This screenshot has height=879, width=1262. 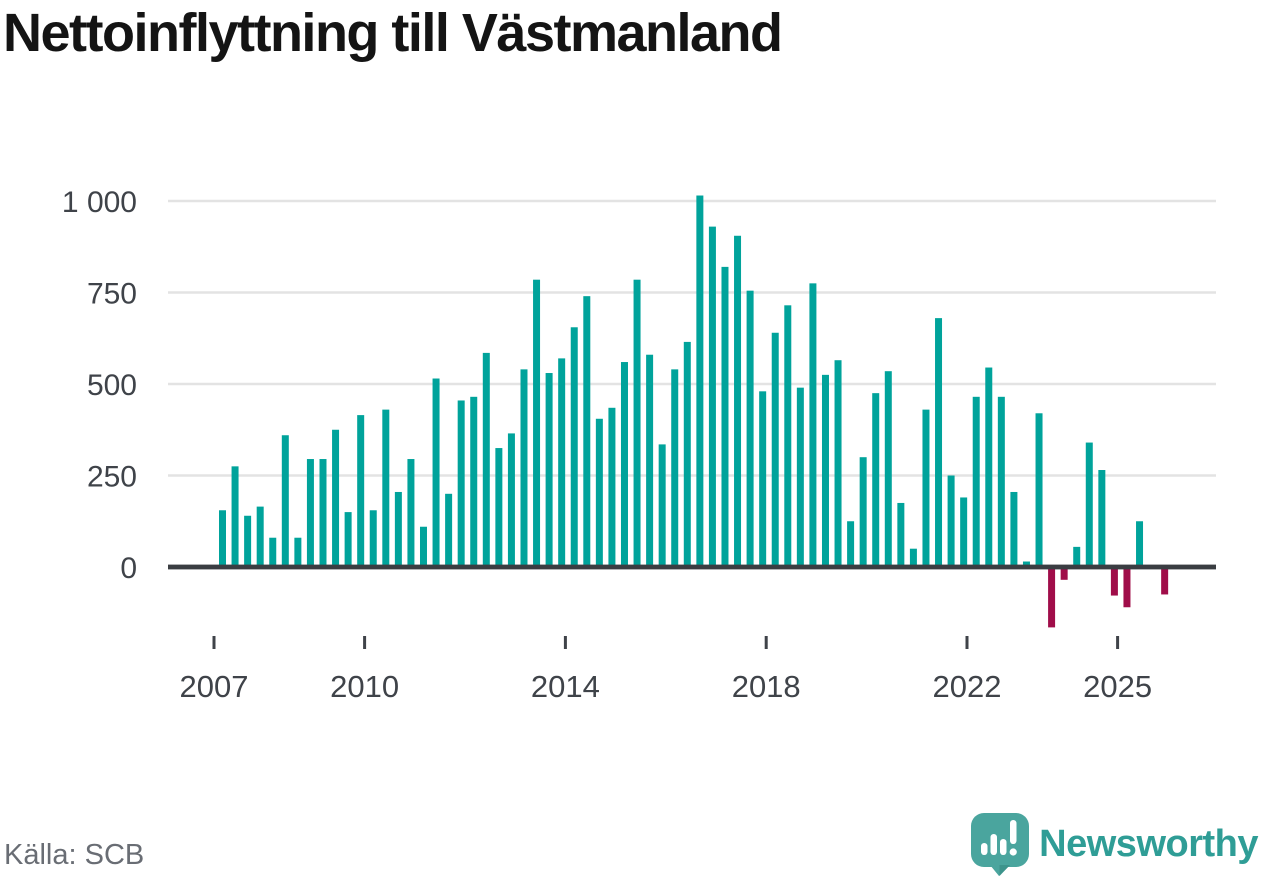 What do you see at coordinates (967, 642) in the screenshot?
I see `x-tick-2022` at bounding box center [967, 642].